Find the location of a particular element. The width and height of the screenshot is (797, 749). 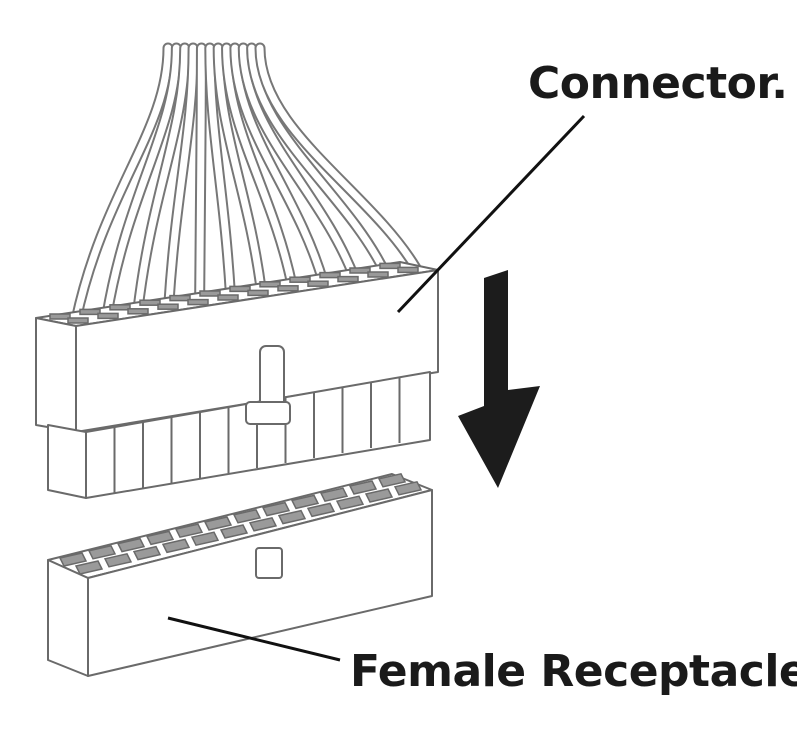

connector-label: Connector. is located at coordinates (658, 83).